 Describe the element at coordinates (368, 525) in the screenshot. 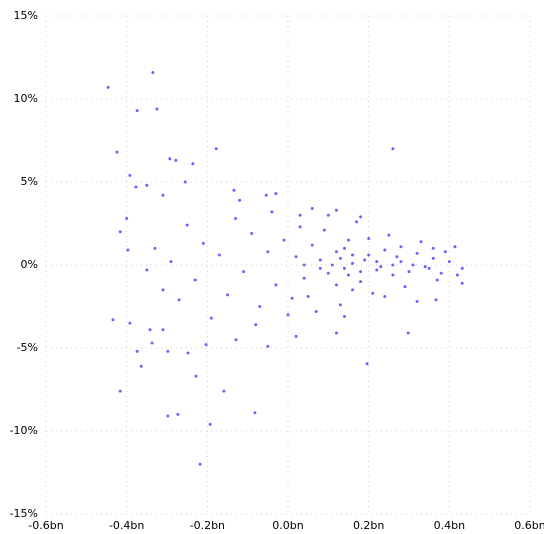

I see `x-tick-label: 0.2bn` at that location.